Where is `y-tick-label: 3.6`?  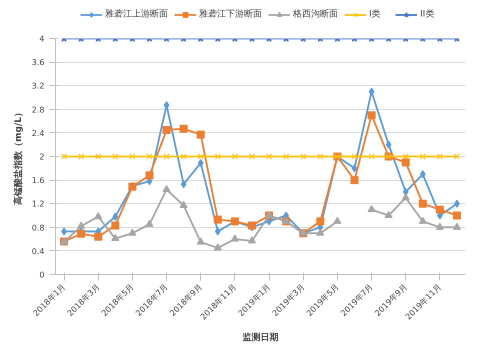 y-tick-label: 3.6 is located at coordinates (38, 63).